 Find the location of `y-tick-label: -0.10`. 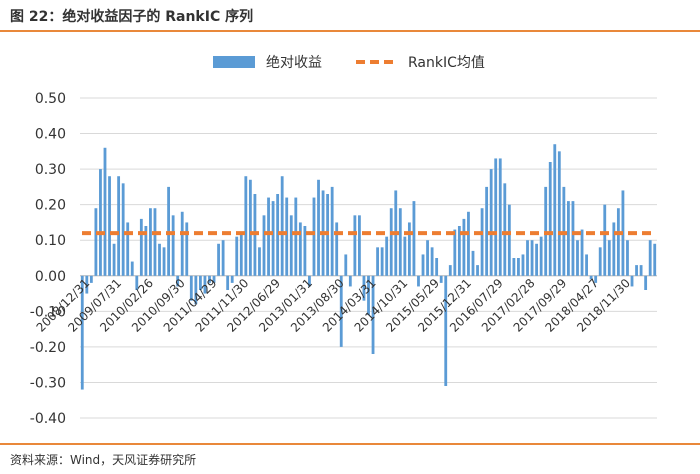

y-tick-label: -0.10 is located at coordinates (48, 312).